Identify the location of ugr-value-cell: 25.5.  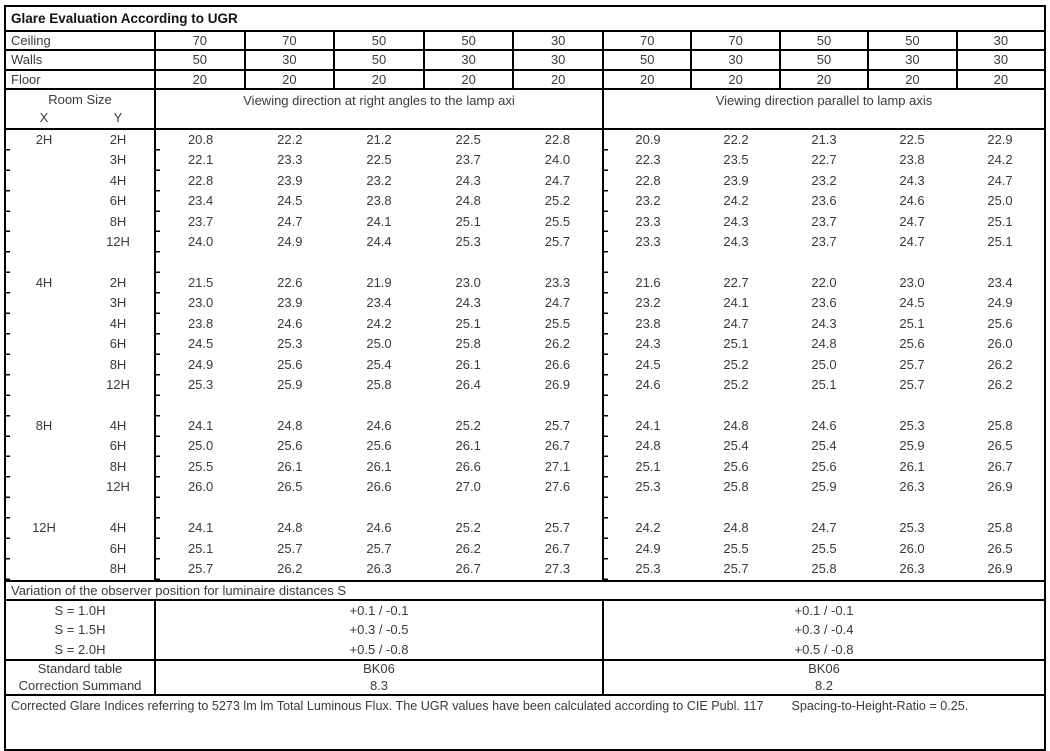
(736, 548).